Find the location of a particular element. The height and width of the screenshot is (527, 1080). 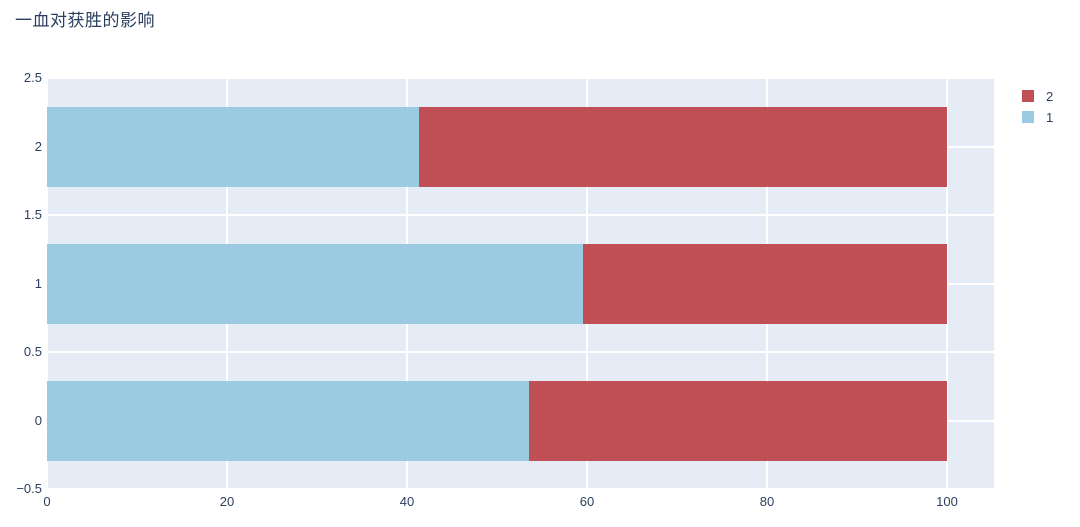

bar-segment-series-1-y1 is located at coordinates (315, 283).